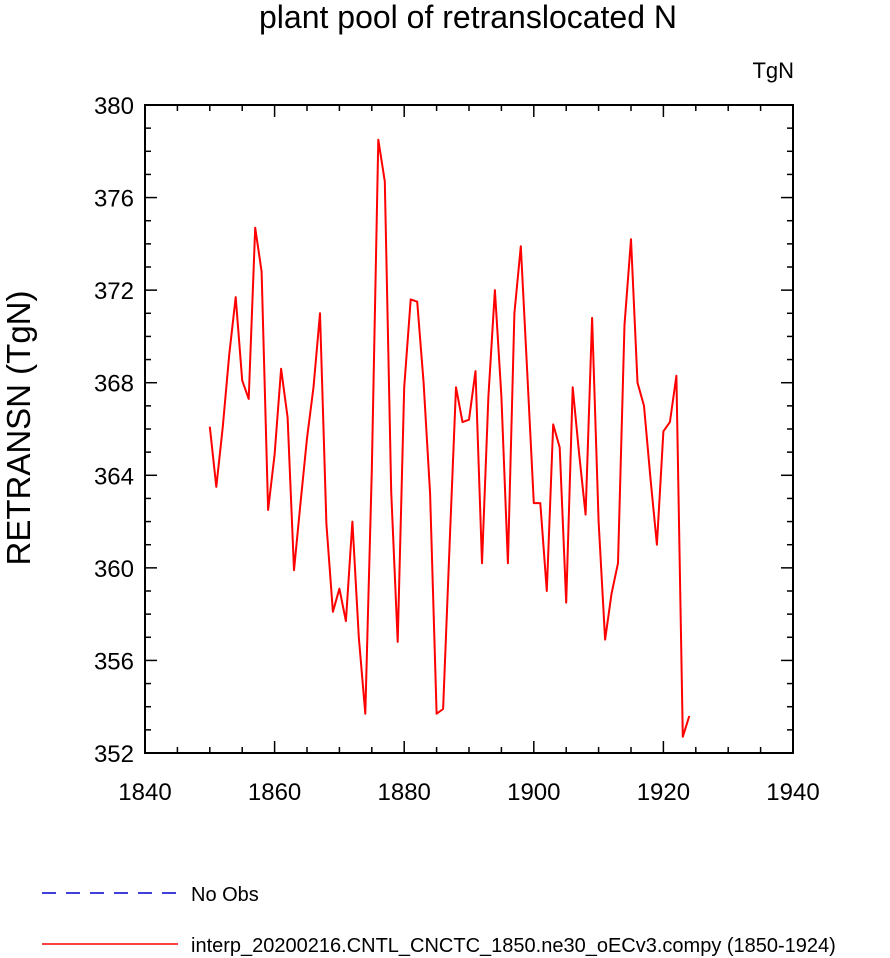 The height and width of the screenshot is (958, 890). Describe the element at coordinates (533, 792) in the screenshot. I see `x-tick-label: 1900` at that location.